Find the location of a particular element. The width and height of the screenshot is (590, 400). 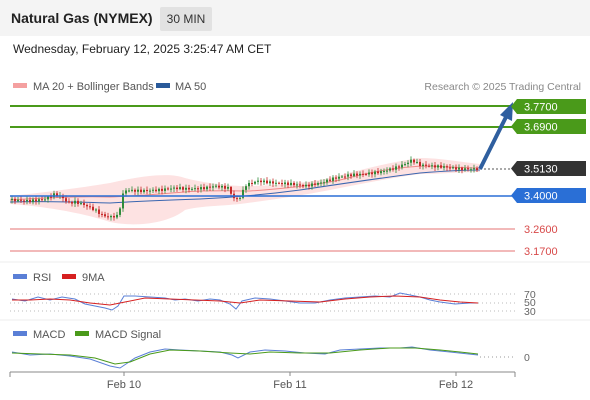

legend-ma20-swatch is located at coordinates (20, 85).